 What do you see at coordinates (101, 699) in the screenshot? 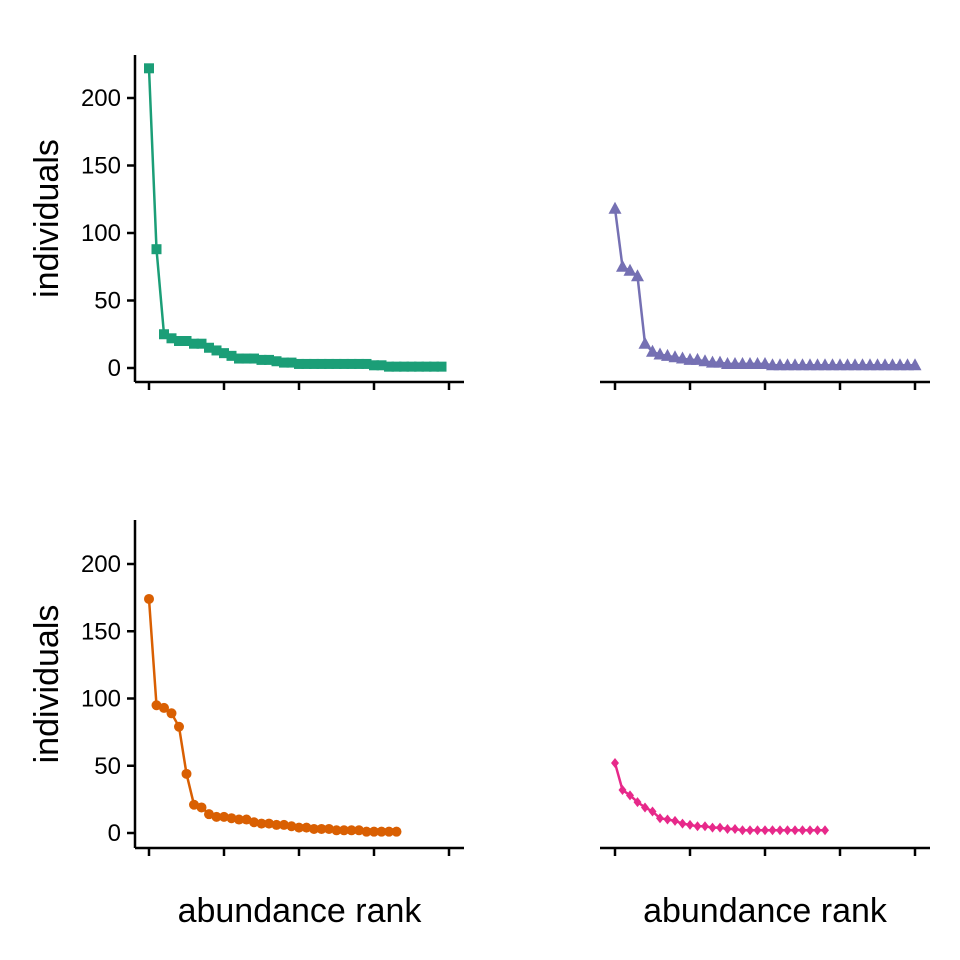
I see `y-tick-label: 100` at bounding box center [101, 699].